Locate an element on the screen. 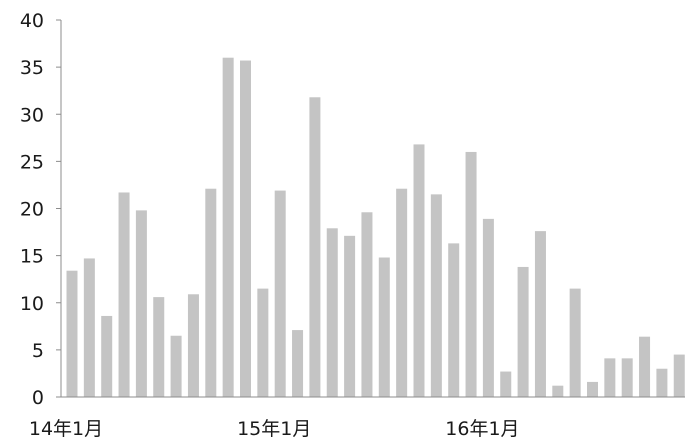 This screenshot has width=685, height=441. y-tick-label: 15 is located at coordinates (32, 257).